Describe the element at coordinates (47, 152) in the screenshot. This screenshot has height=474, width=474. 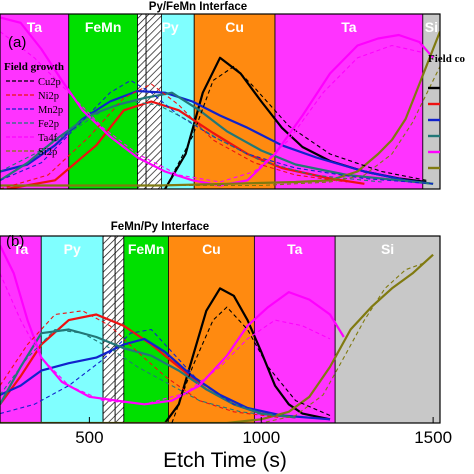
I see `legend-label-5: Si2p` at that location.